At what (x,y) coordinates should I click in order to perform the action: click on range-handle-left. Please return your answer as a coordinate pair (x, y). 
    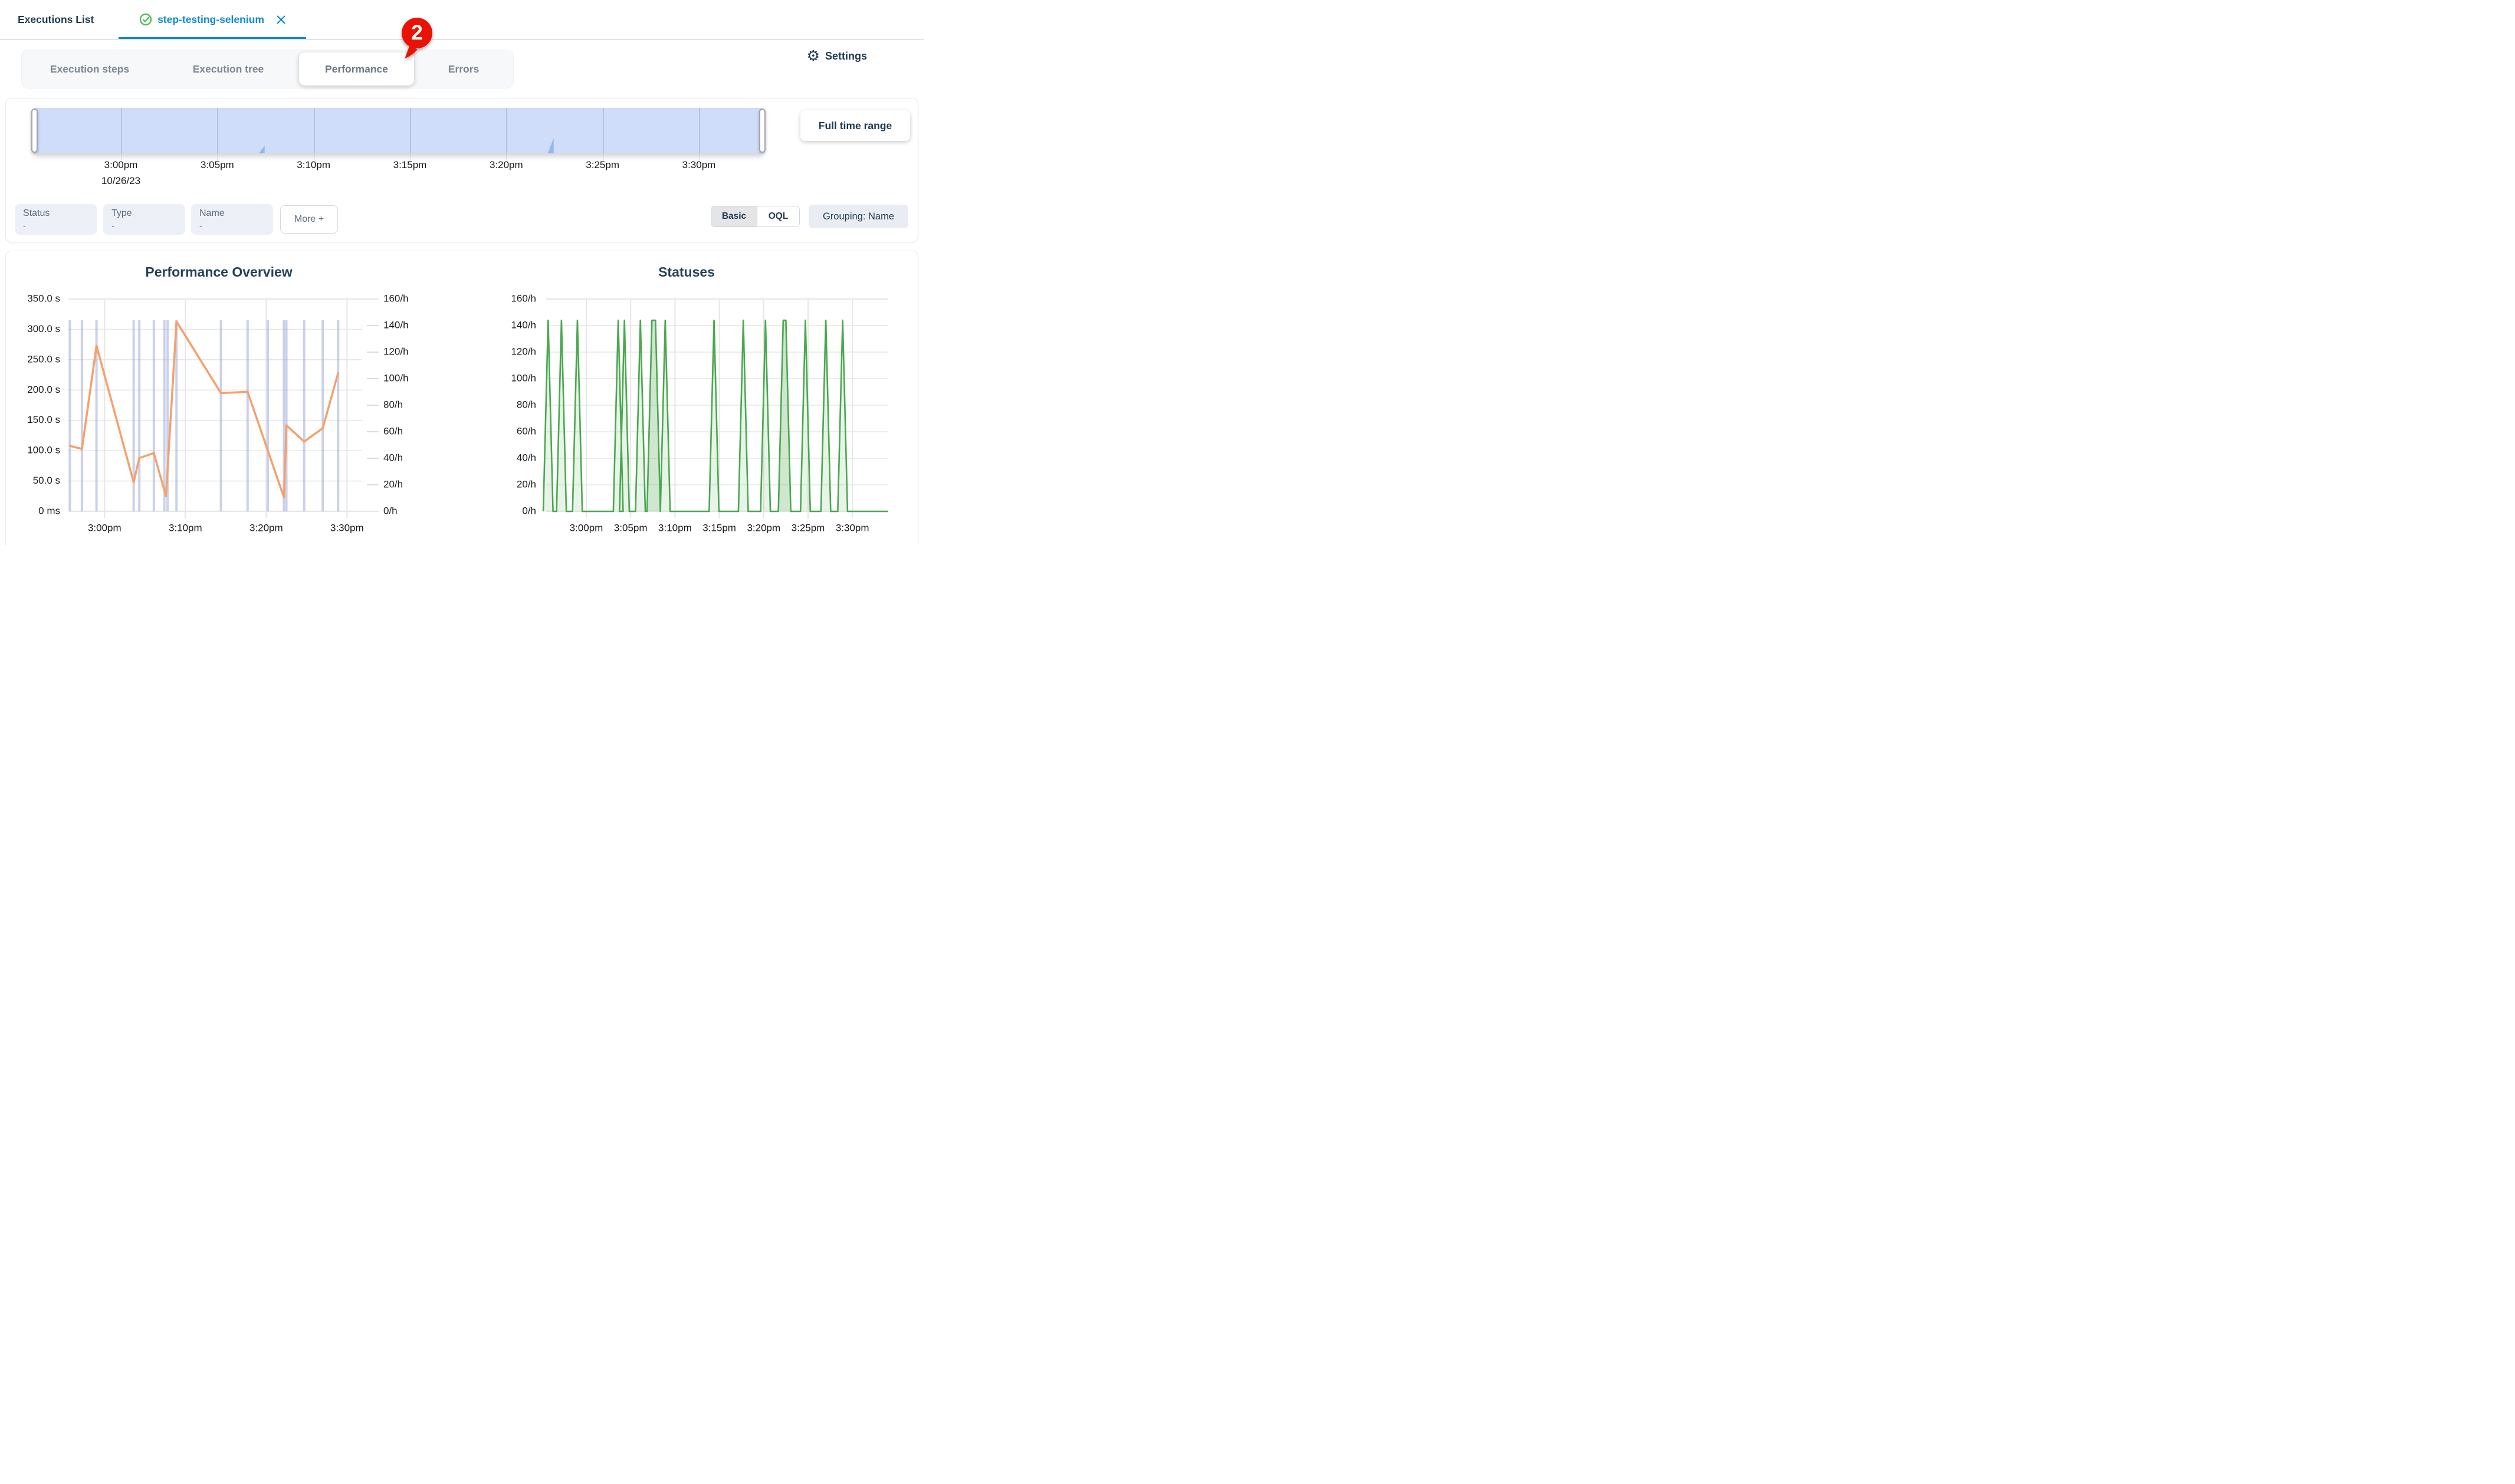
    Looking at the image, I should click on (34, 131).